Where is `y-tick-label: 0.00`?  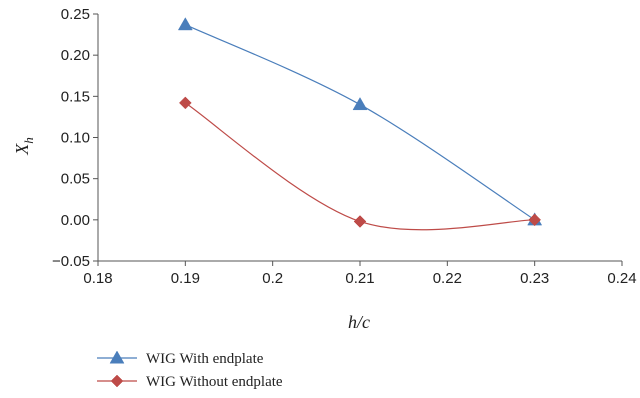
y-tick-label: 0.00 is located at coordinates (75, 220).